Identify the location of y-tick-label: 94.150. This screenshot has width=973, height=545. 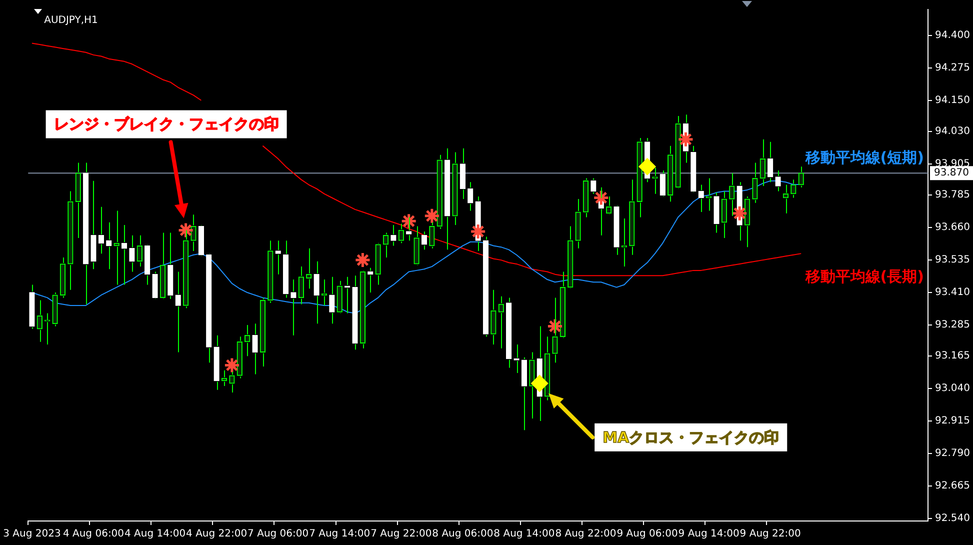
(952, 100).